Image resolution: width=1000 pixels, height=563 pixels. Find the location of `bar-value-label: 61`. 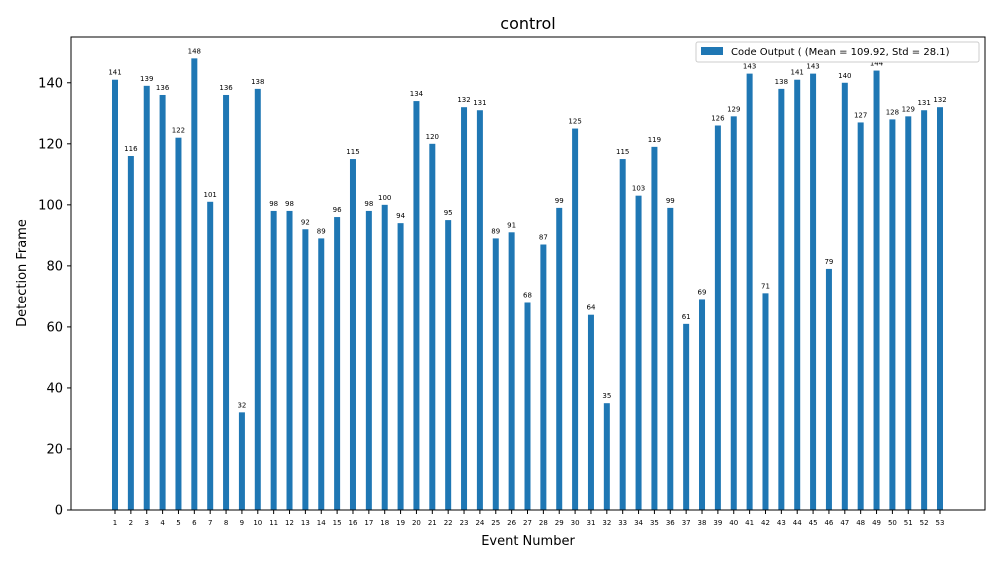

bar-value-label: 61 is located at coordinates (686, 317).